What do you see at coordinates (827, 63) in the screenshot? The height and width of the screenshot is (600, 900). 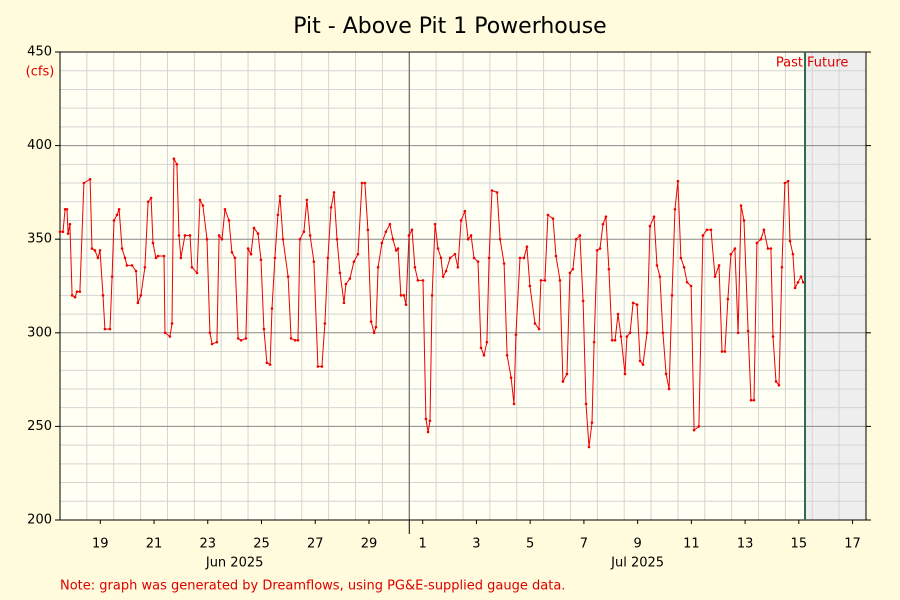 I see `future-label: Future` at bounding box center [827, 63].